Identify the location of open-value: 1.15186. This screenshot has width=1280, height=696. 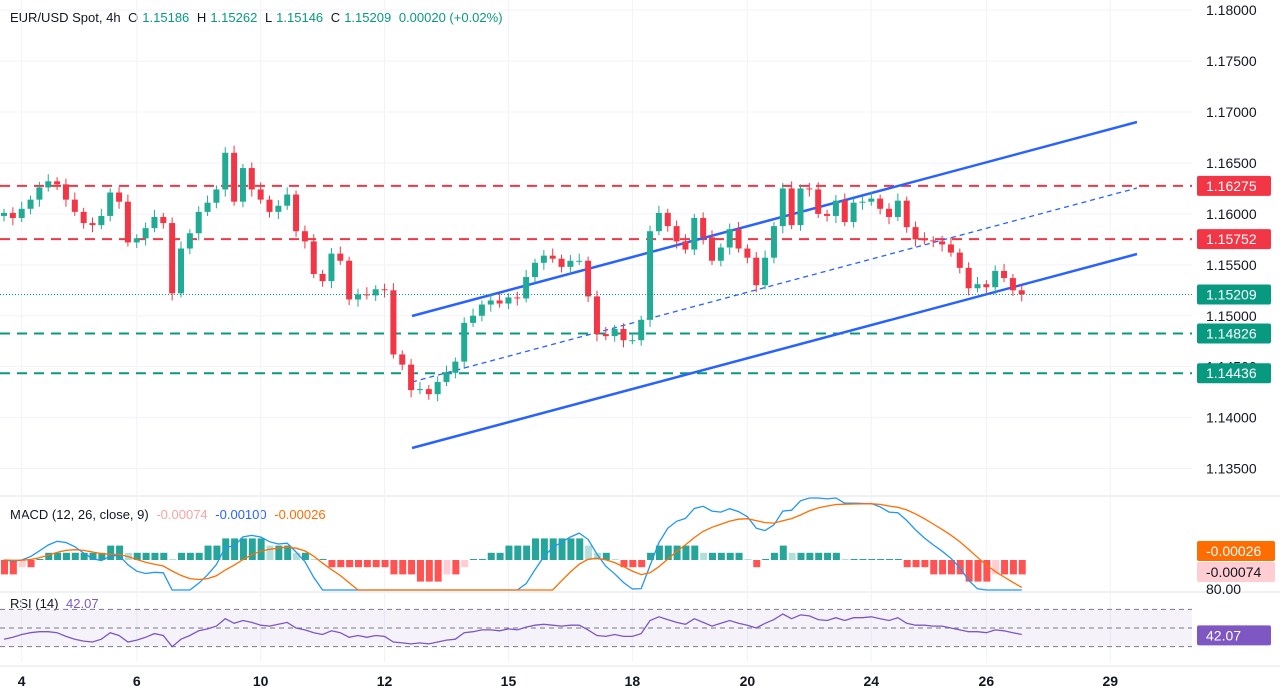
(166, 17).